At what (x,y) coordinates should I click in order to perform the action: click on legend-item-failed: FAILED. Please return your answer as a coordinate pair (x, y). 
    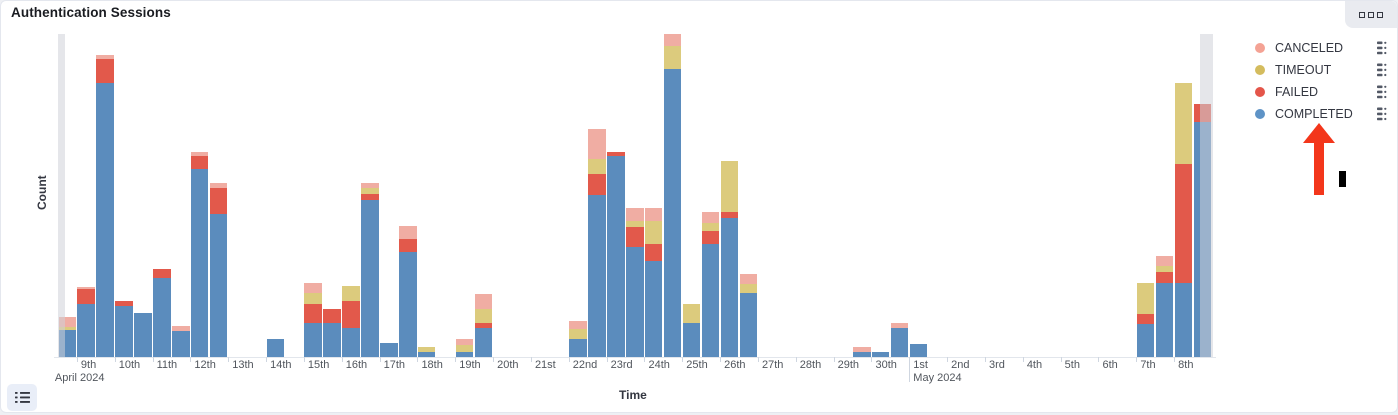
    Looking at the image, I should click on (1320, 92).